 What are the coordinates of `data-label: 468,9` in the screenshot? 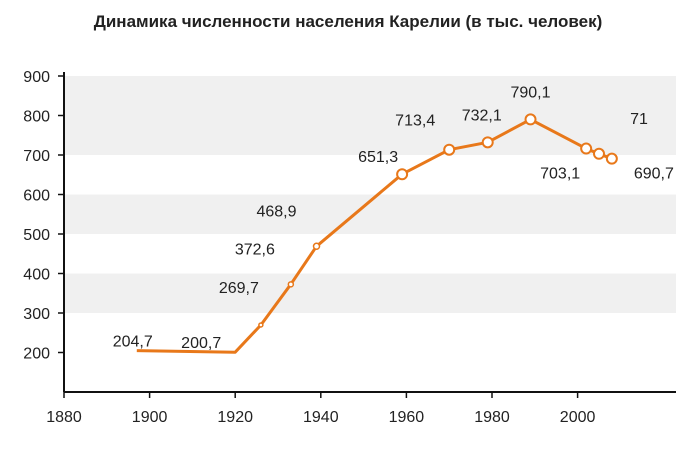 It's located at (276, 211).